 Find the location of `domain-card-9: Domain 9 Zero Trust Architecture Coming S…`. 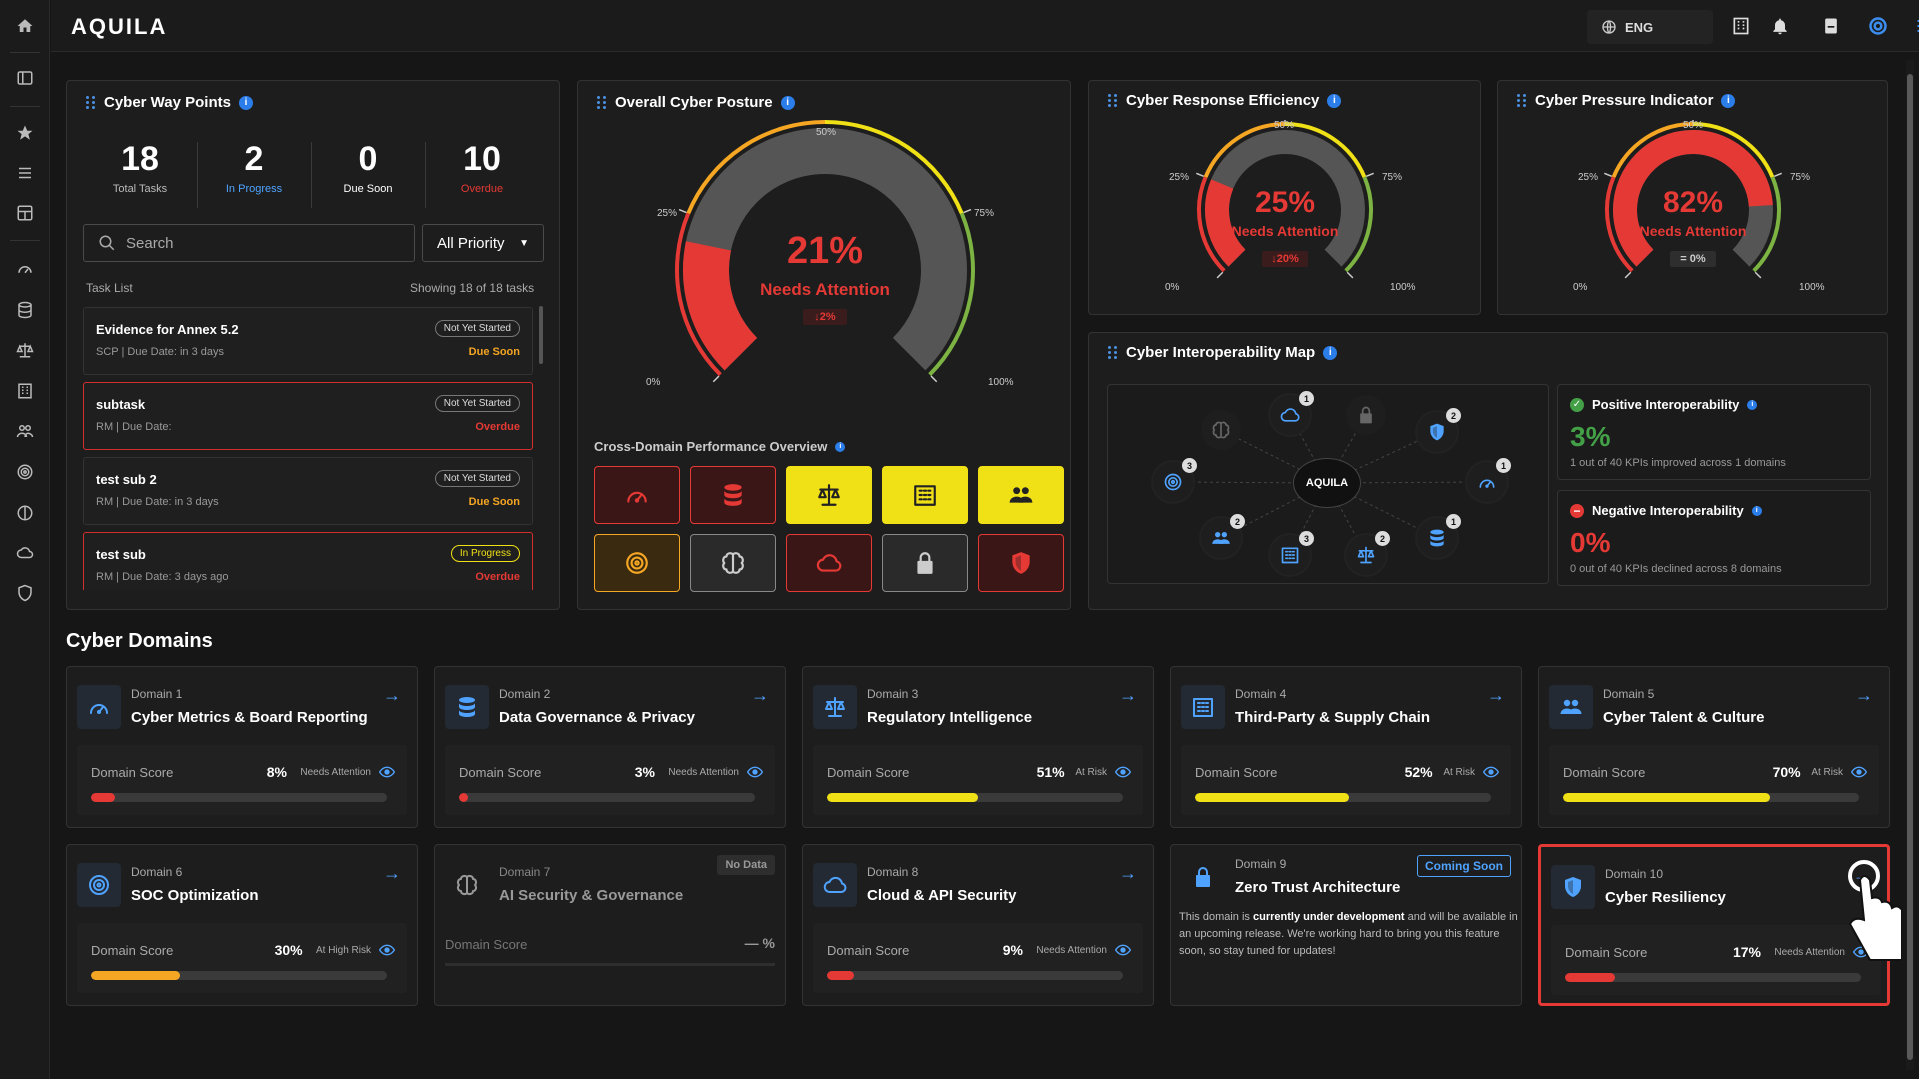

domain-card-9: Domain 9 Zero Trust Architecture Coming S… is located at coordinates (1346, 925).